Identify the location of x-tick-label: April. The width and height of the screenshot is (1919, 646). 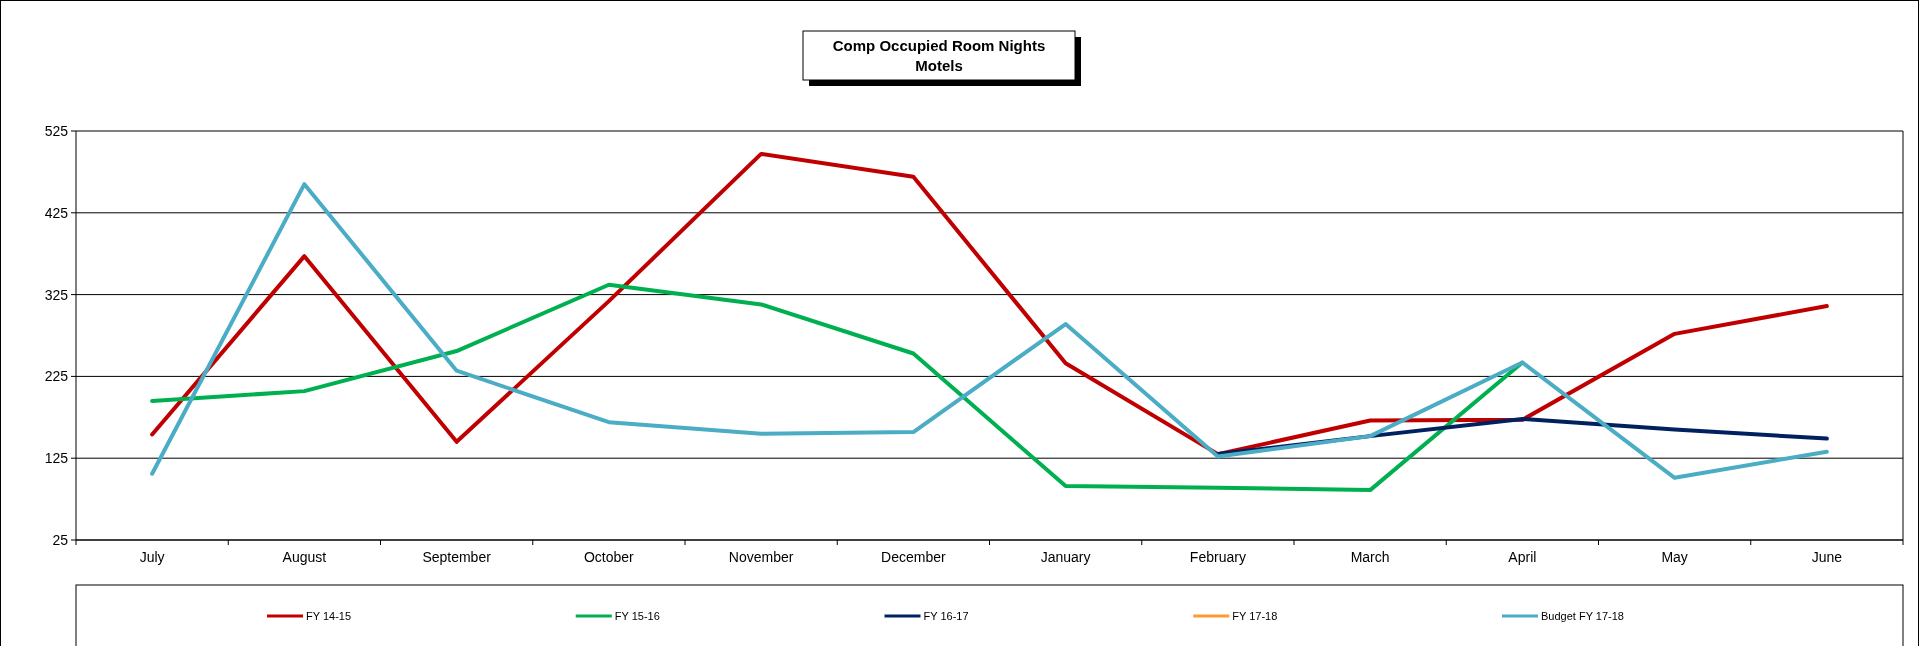
(1522, 557).